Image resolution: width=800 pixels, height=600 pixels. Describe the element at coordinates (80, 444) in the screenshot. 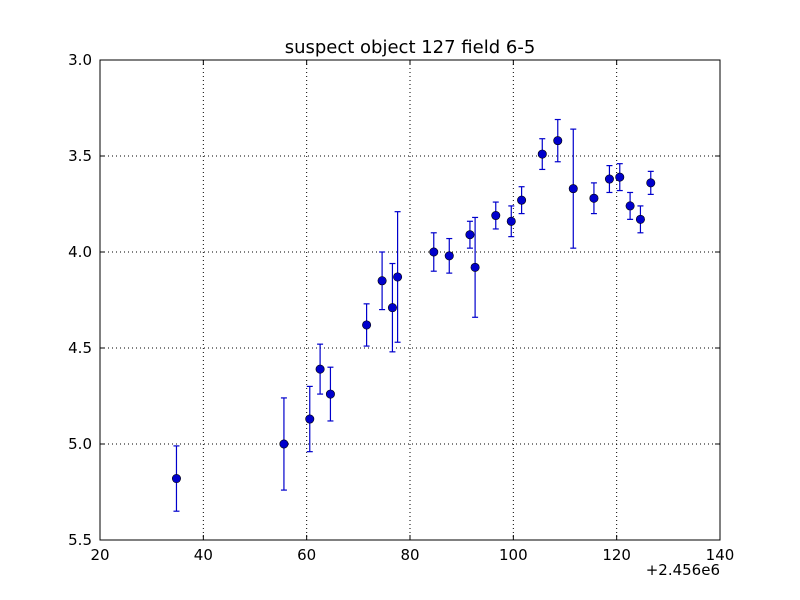

I see `y-tick-label: 5.0` at that location.